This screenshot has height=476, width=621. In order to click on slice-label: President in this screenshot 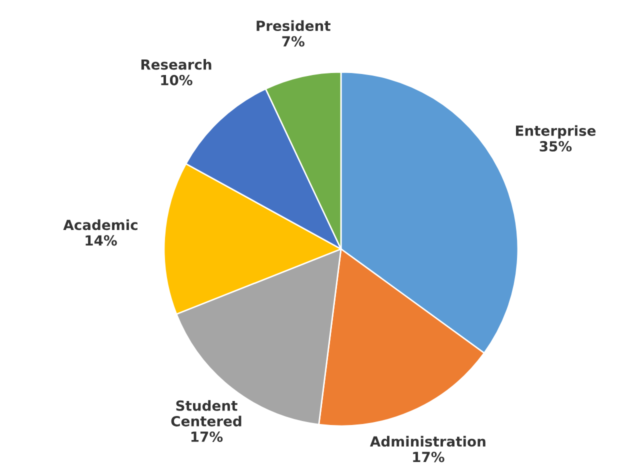, I will do `click(293, 26)`.